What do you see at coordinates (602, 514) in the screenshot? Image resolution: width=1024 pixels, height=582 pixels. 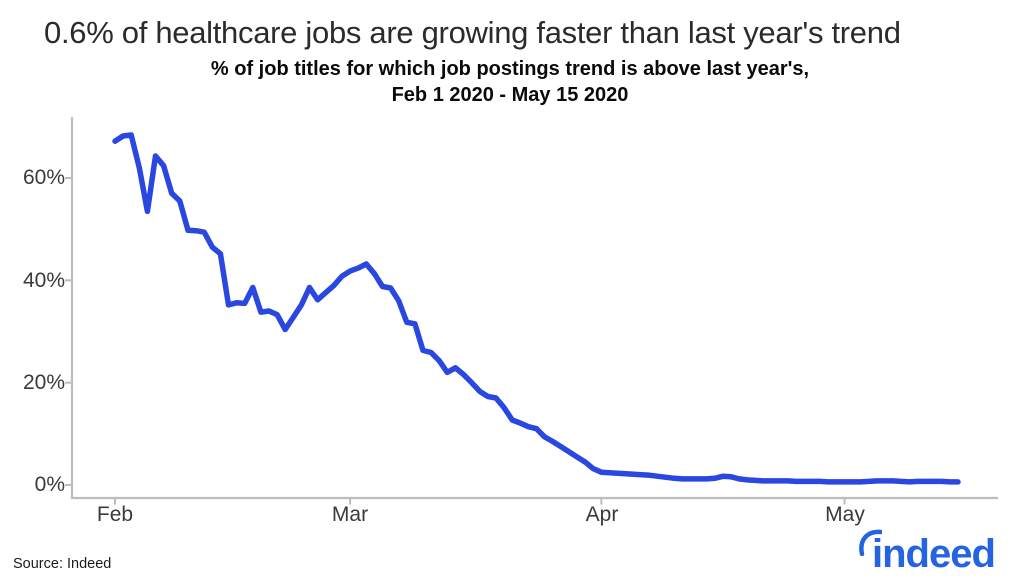 I see `x-tick-label-apr: Apr` at bounding box center [602, 514].